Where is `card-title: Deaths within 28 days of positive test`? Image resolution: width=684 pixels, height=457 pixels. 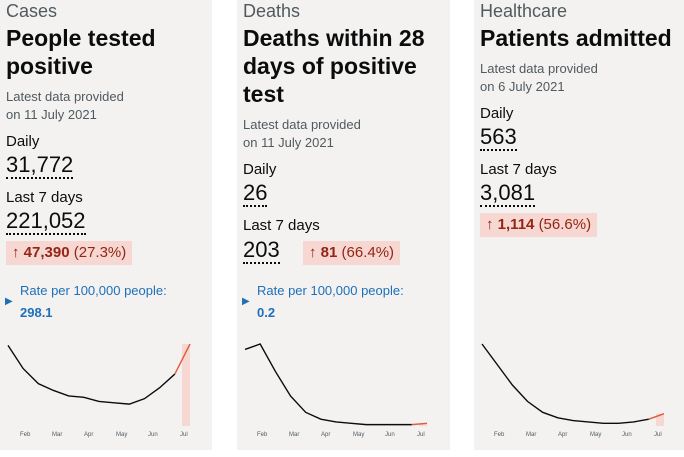
card-title: Deaths within 28 days of positive test is located at coordinates (334, 66).